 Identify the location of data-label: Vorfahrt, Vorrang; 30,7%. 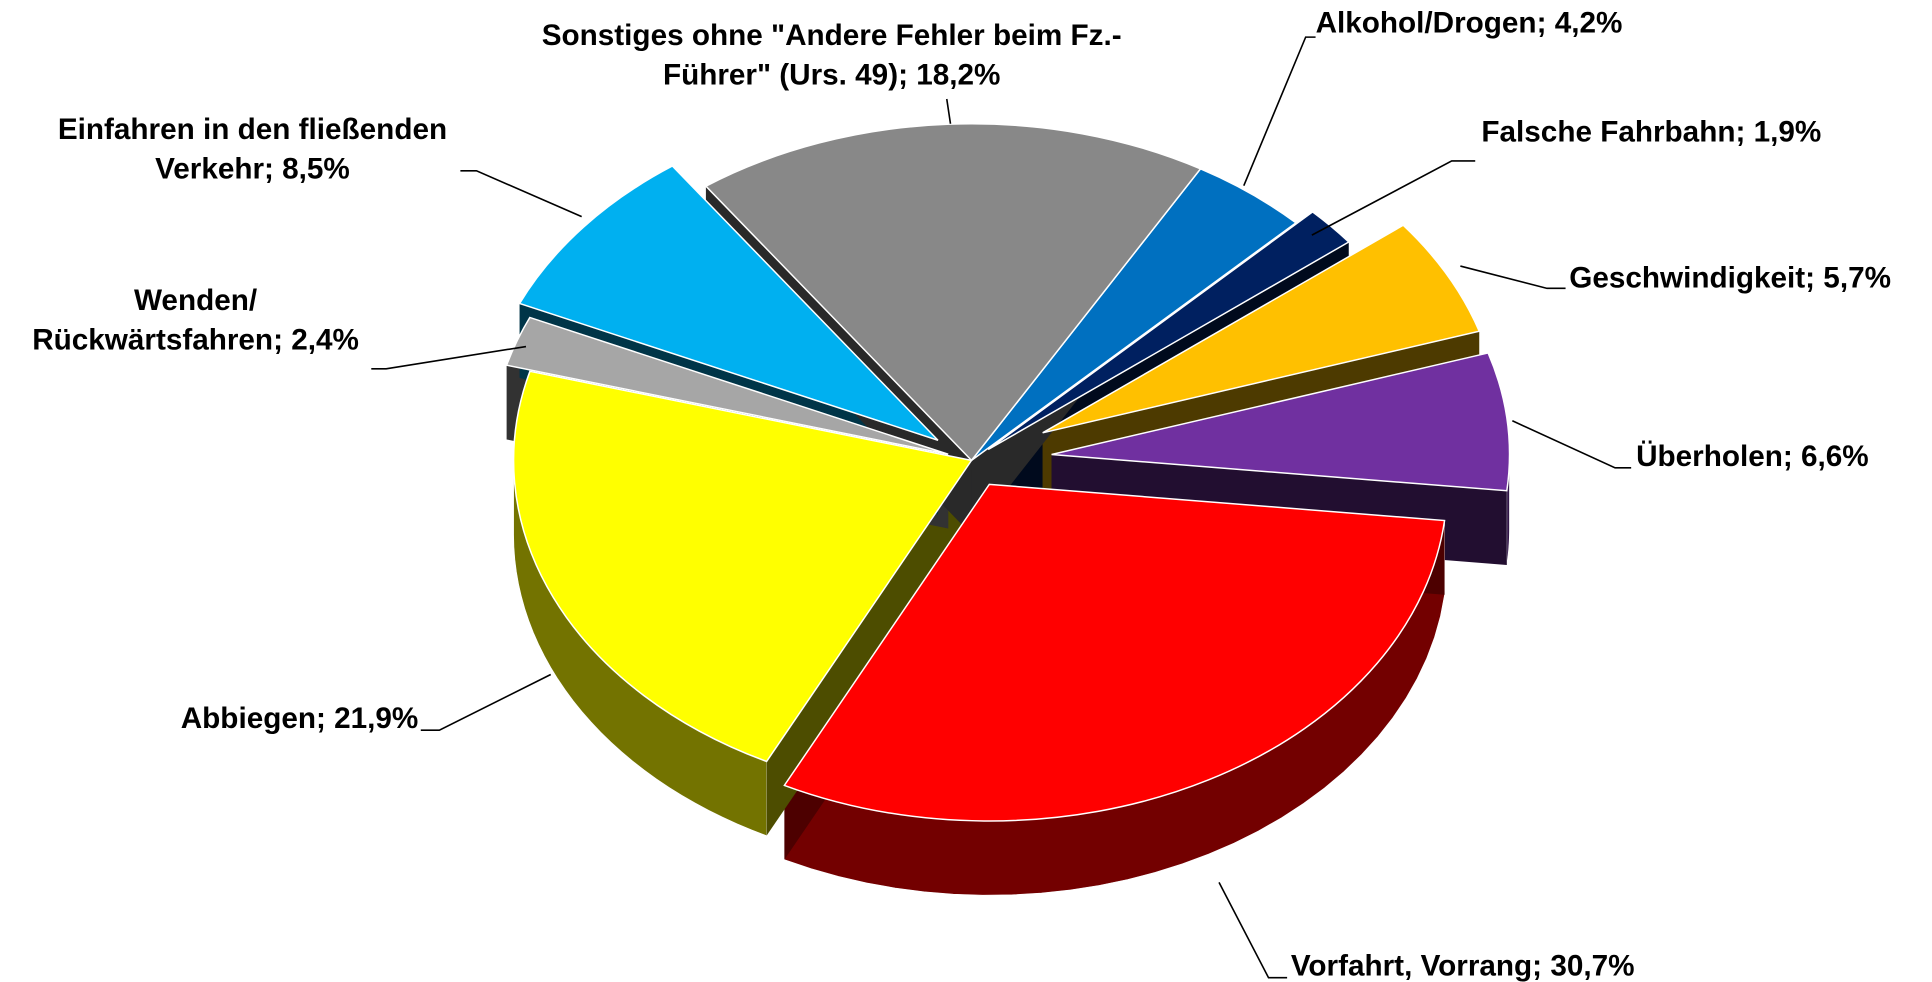
(1463, 966).